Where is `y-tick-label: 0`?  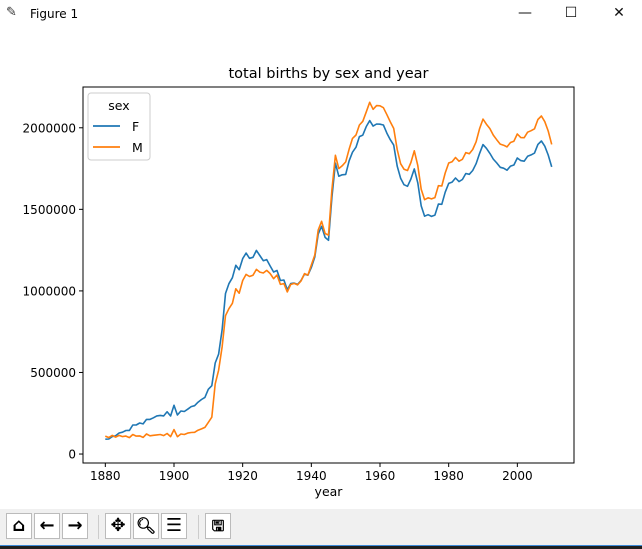
y-tick-label: 0 is located at coordinates (72, 455).